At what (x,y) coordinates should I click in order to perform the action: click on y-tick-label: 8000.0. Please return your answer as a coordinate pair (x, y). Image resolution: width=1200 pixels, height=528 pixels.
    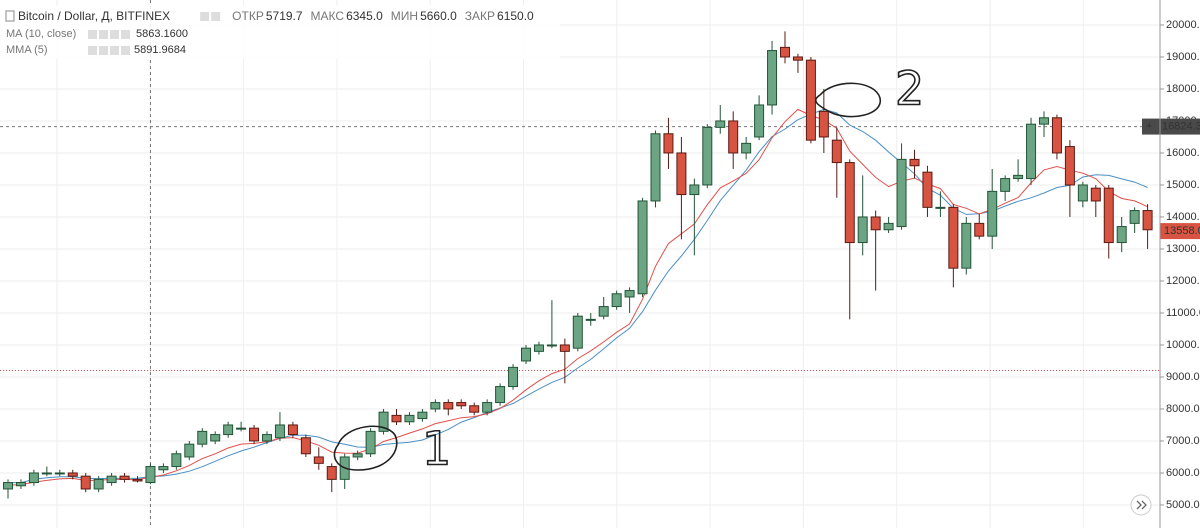
    Looking at the image, I should click on (1183, 409).